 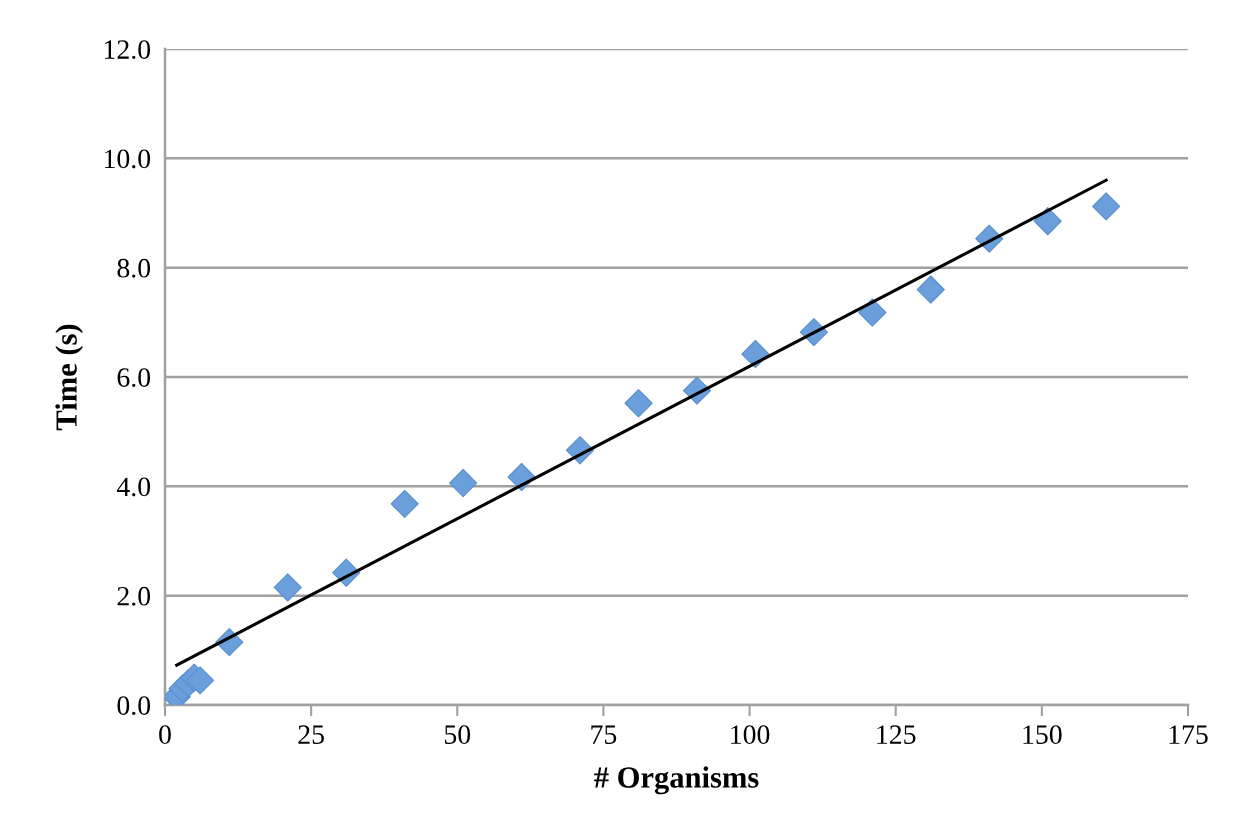 I want to click on x-tick-label: 75, so click(x=604, y=734).